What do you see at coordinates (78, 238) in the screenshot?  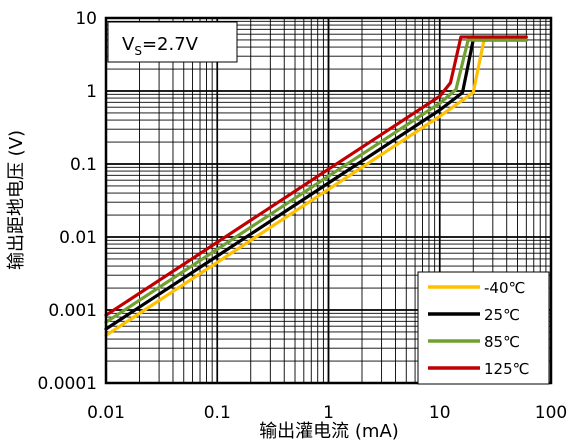 I see `y-tick-label: 0.01` at bounding box center [78, 238].